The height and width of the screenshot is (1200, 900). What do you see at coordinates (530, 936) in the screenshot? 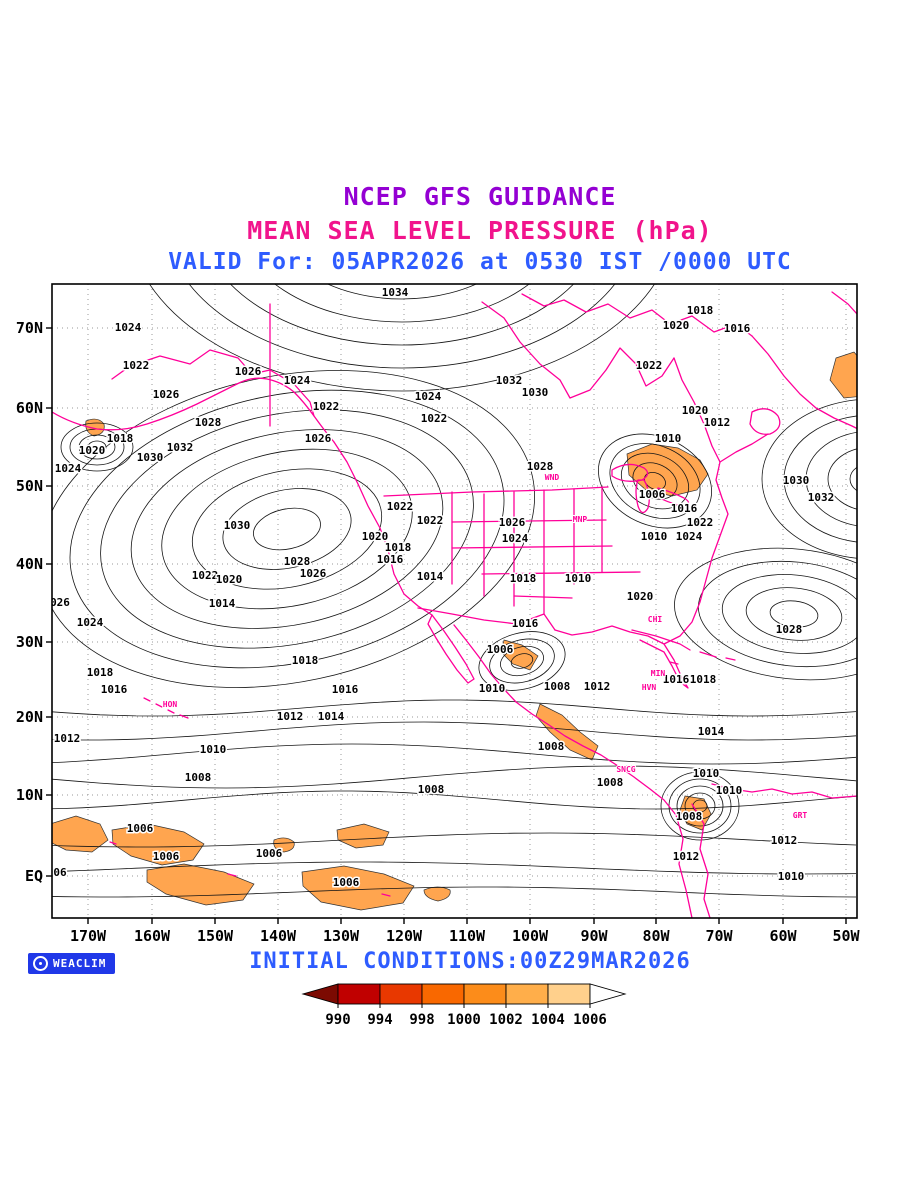
I see `lon-tick-label: 100W` at bounding box center [530, 936].